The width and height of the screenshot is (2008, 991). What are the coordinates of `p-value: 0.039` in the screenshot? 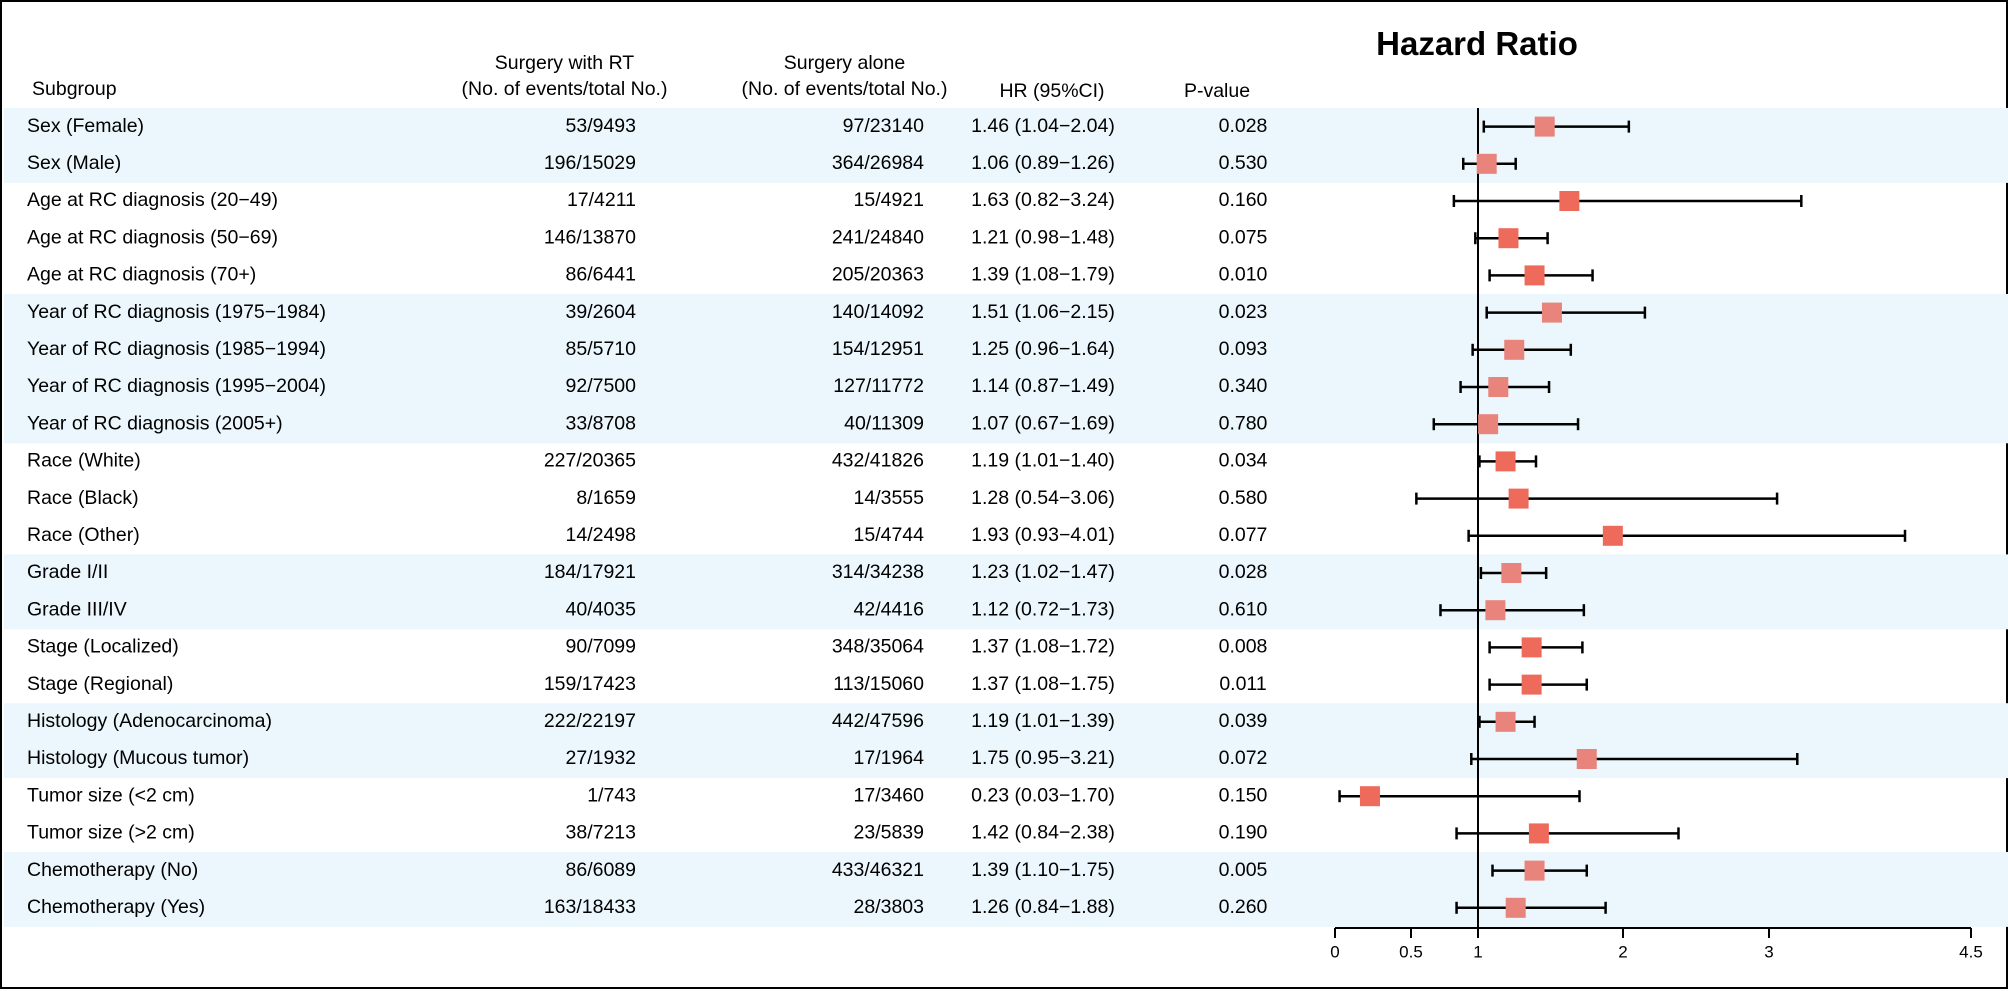 It's located at (1243, 721).